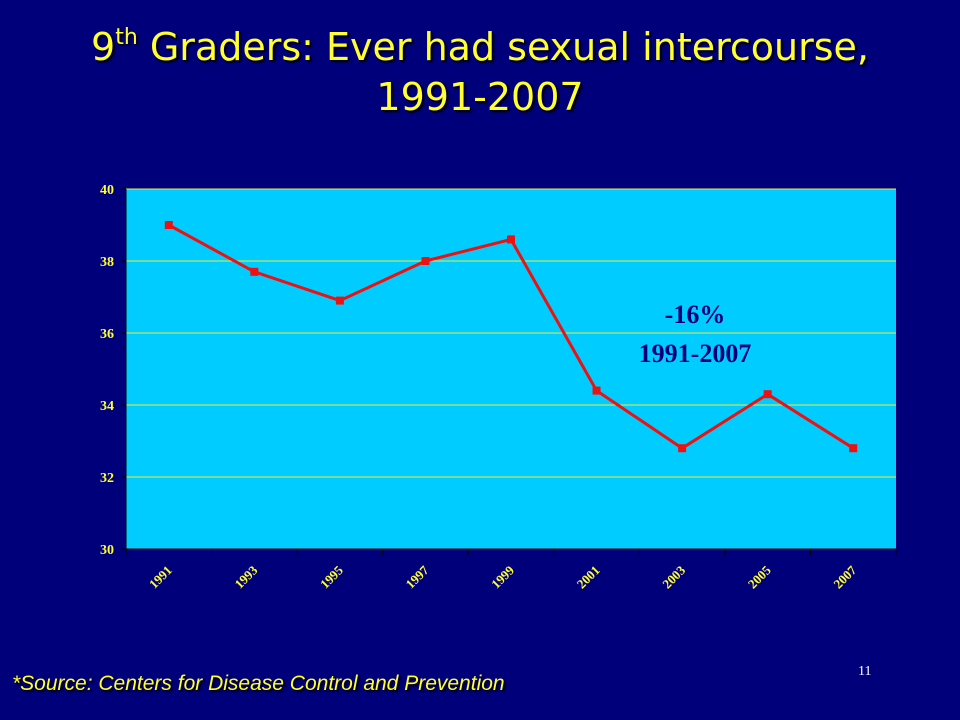 The image size is (960, 720). I want to click on y-tick-label: 34, so click(107, 406).